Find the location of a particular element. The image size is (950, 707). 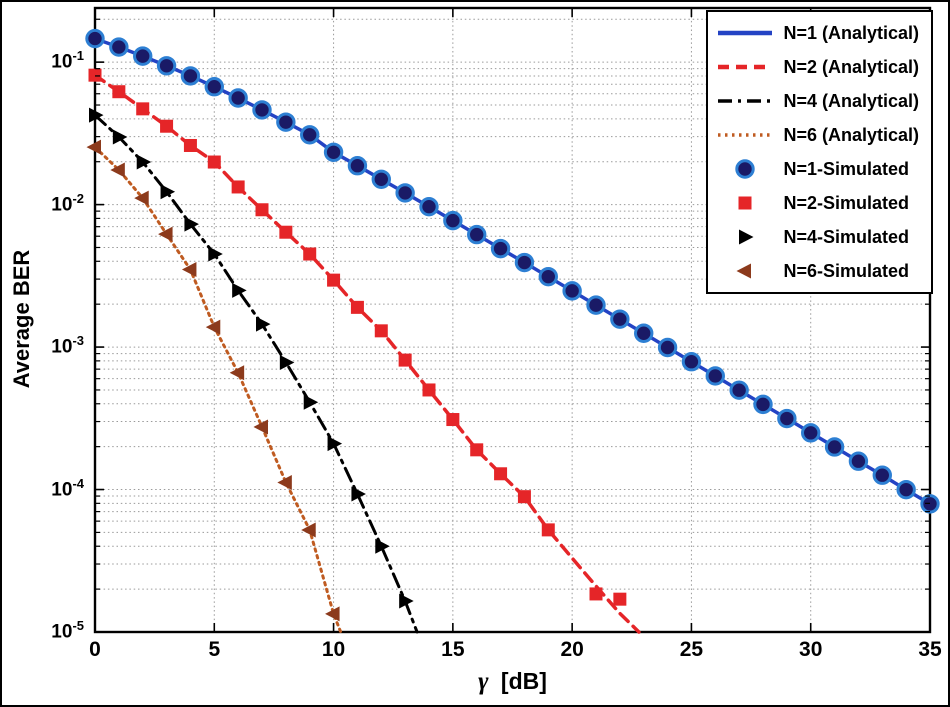

x-axis-unit: [dB] is located at coordinates (523, 681).